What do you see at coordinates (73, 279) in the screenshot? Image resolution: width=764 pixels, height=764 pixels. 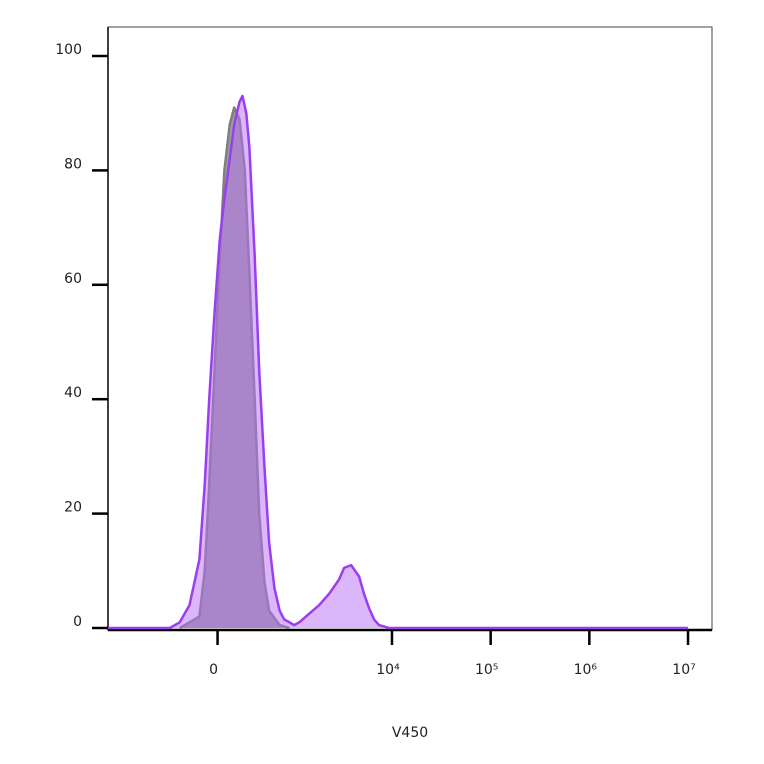 I see `y-tick-label: 60` at bounding box center [73, 279].